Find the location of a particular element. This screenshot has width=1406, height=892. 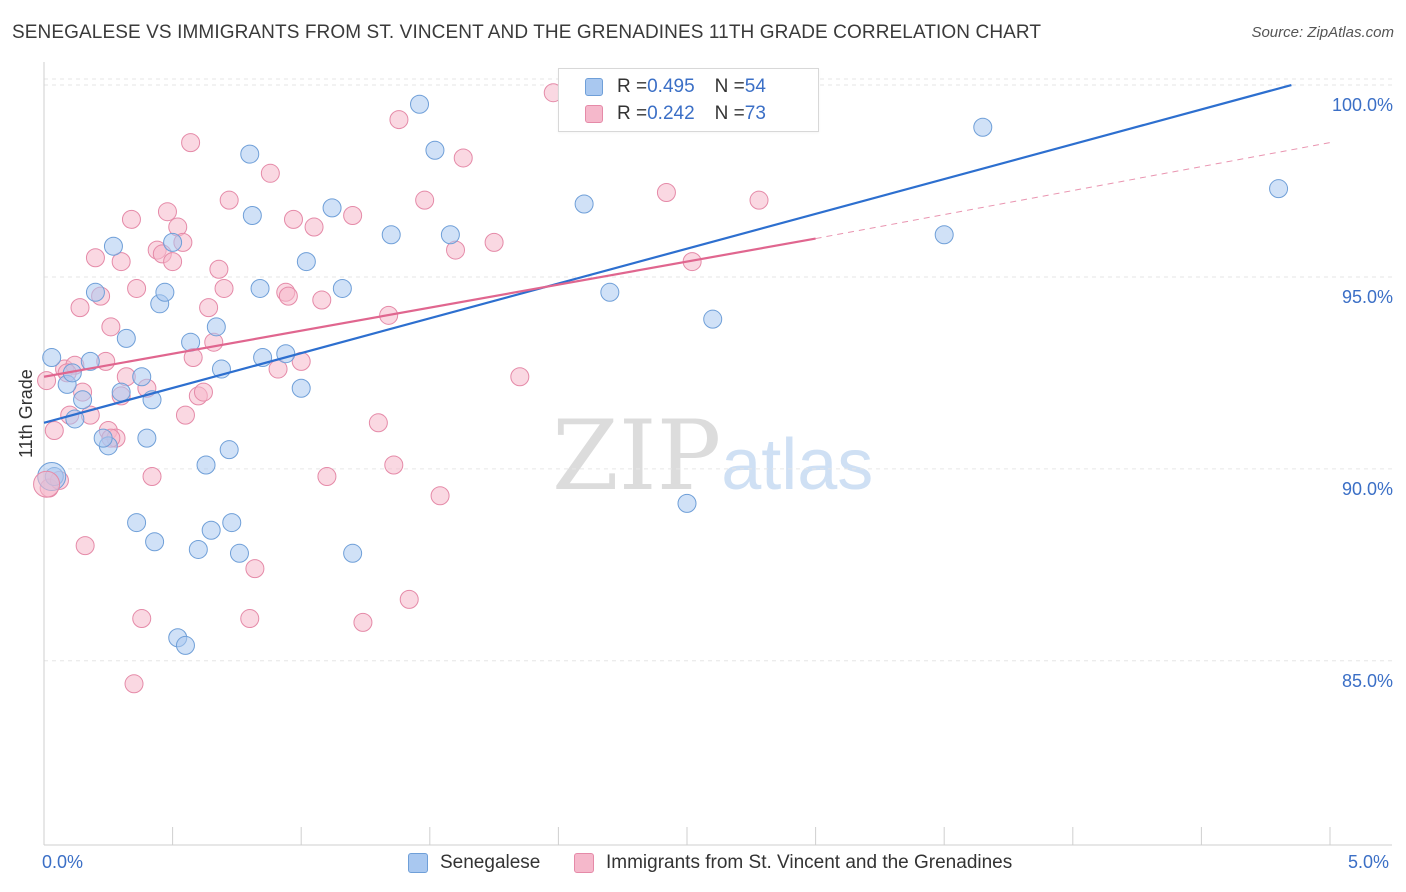

legend-swatch-blue is located at coordinates (418, 863).